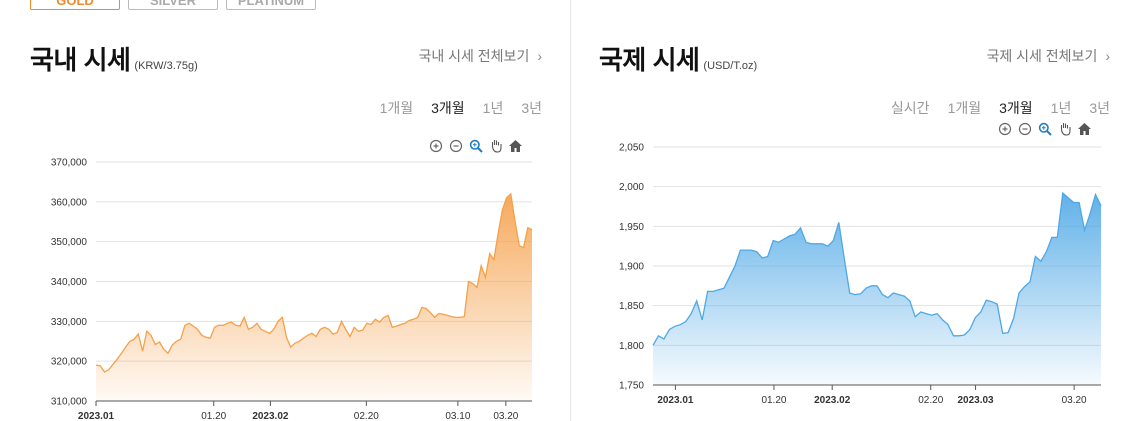 The height and width of the screenshot is (421, 1128). I want to click on domestic-period-3: 3년, so click(531, 108).